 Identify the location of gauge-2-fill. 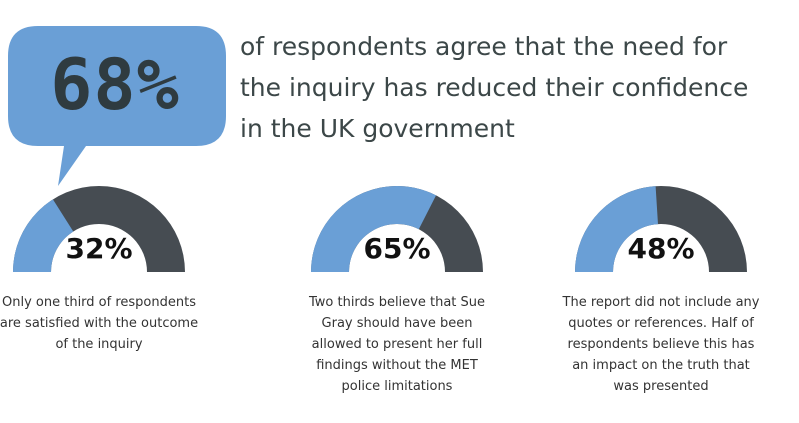
(374, 229).